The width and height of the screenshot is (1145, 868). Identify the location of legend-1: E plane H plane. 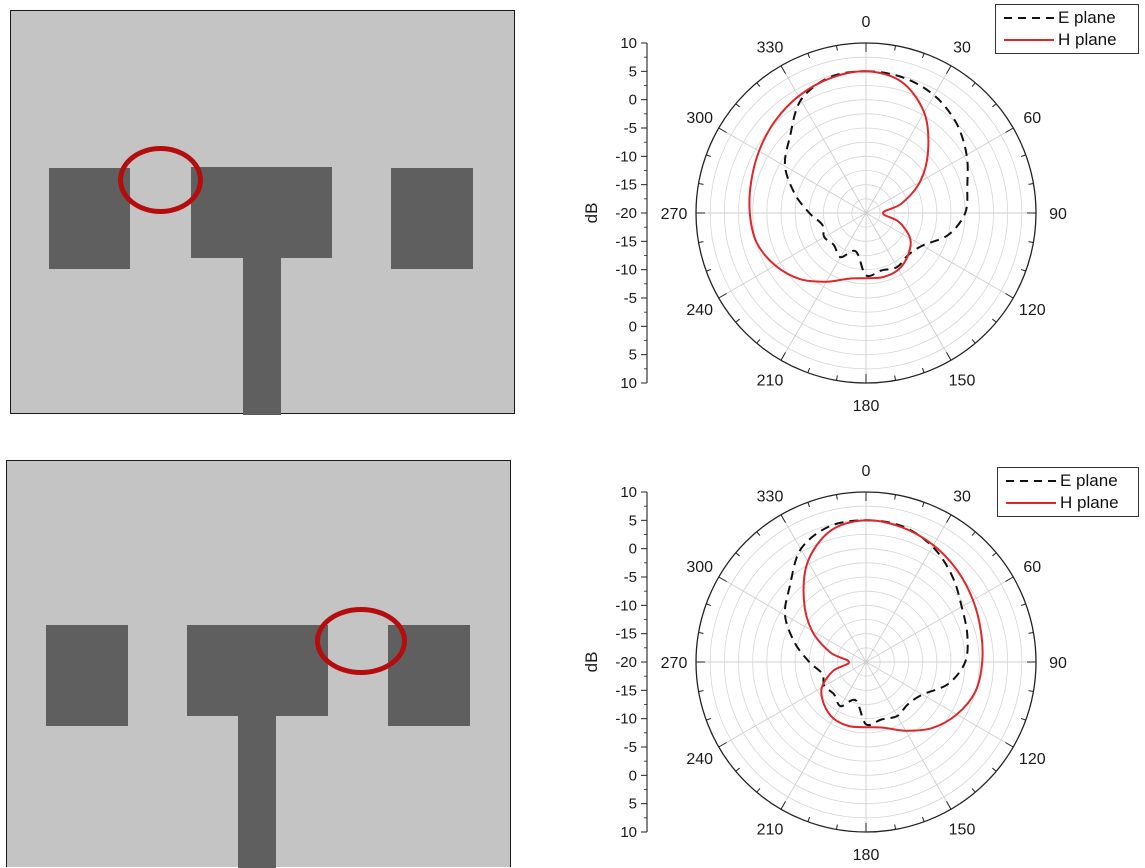
(1067, 29).